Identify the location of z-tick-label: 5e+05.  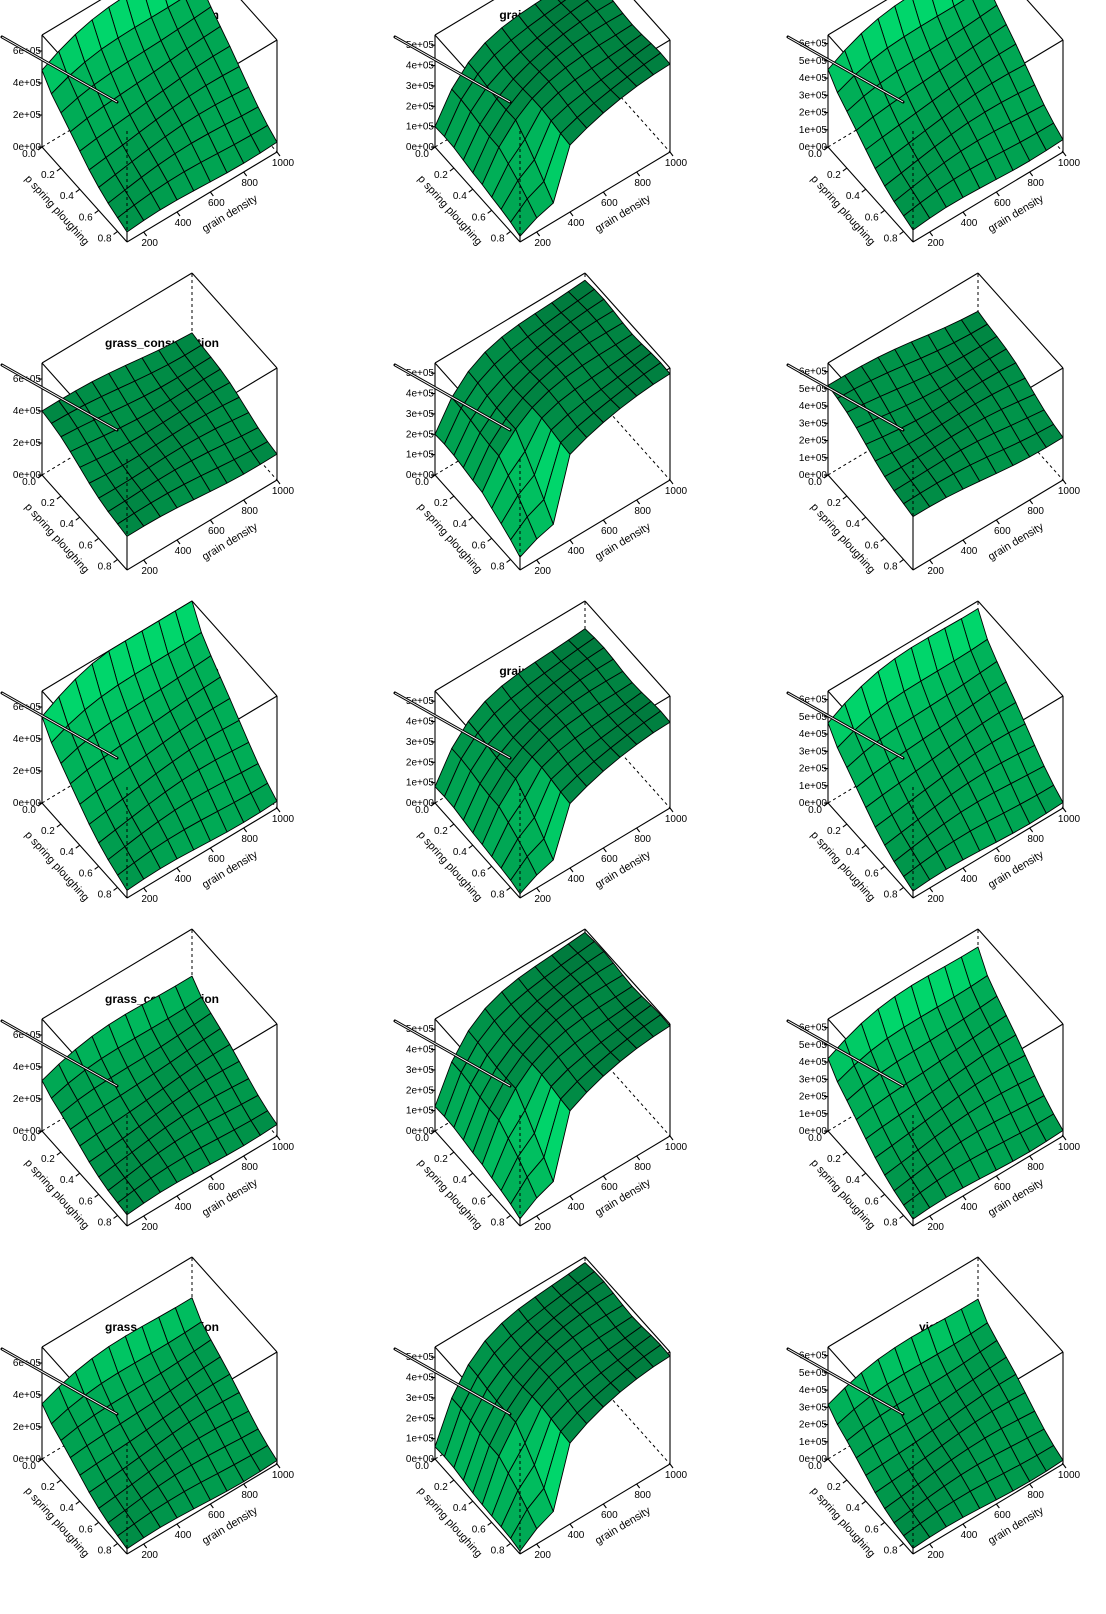
(813, 1045).